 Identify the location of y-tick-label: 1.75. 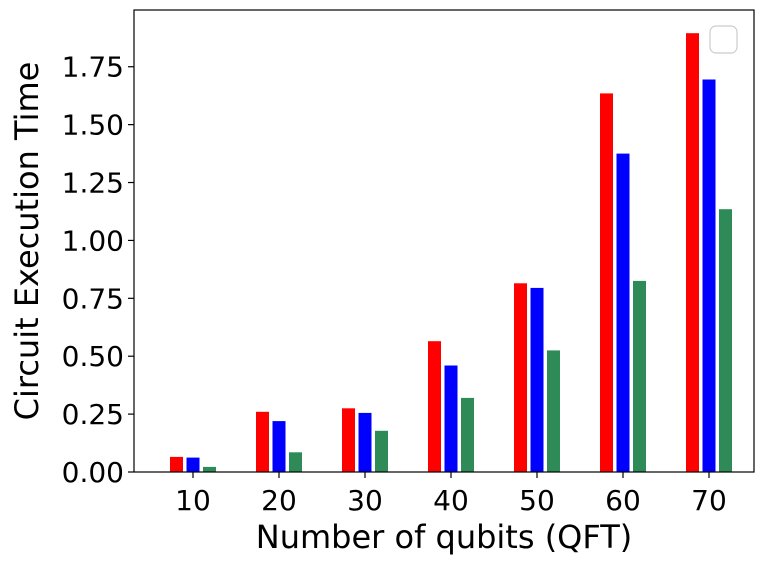
(93, 67).